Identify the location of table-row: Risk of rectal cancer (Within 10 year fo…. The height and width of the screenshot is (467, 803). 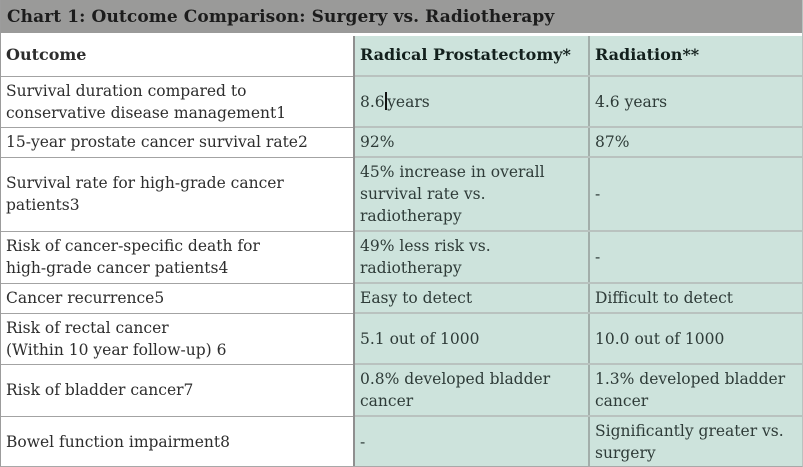
(401, 339).